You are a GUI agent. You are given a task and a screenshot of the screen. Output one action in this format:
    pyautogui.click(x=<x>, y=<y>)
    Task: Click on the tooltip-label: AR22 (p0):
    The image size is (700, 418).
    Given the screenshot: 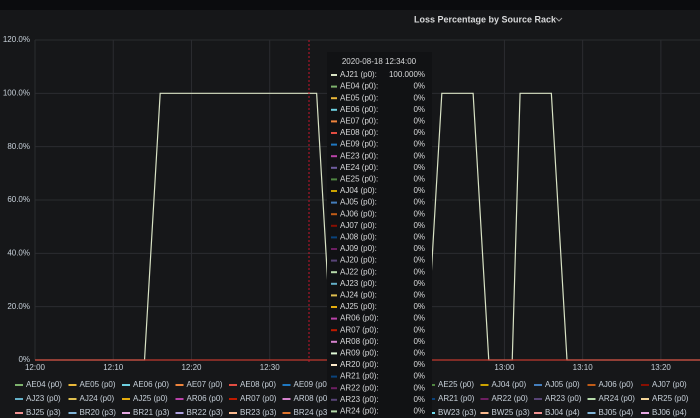 What is the action you would take?
    pyautogui.click(x=359, y=387)
    